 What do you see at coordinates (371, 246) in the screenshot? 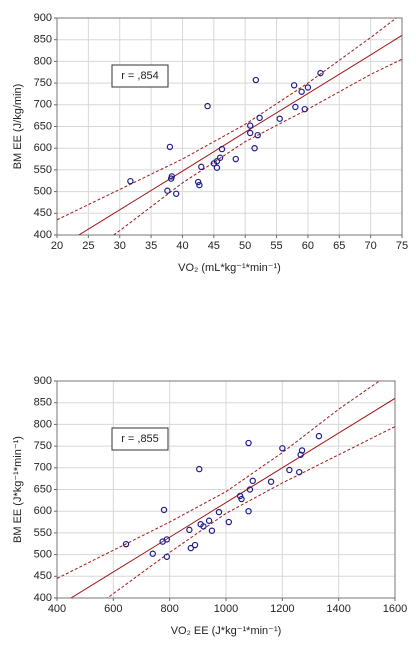
I see `x-tick-label: 70` at bounding box center [371, 246].